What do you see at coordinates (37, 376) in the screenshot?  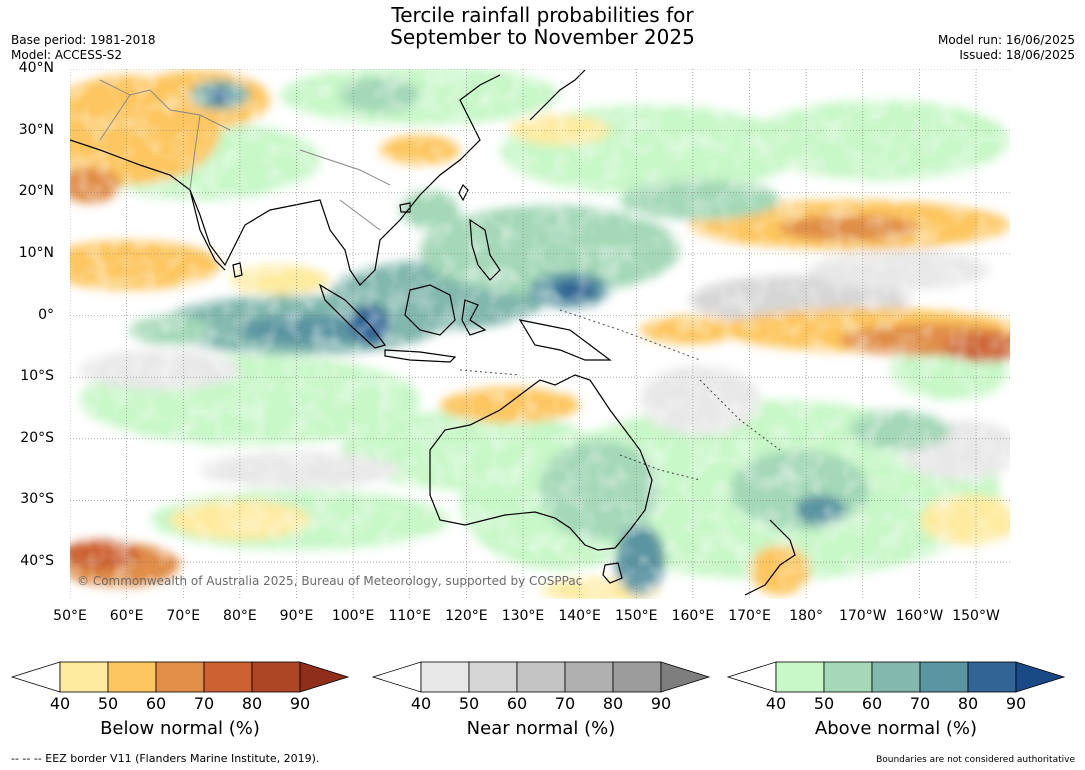 I see `latitude-label: 10°S` at bounding box center [37, 376].